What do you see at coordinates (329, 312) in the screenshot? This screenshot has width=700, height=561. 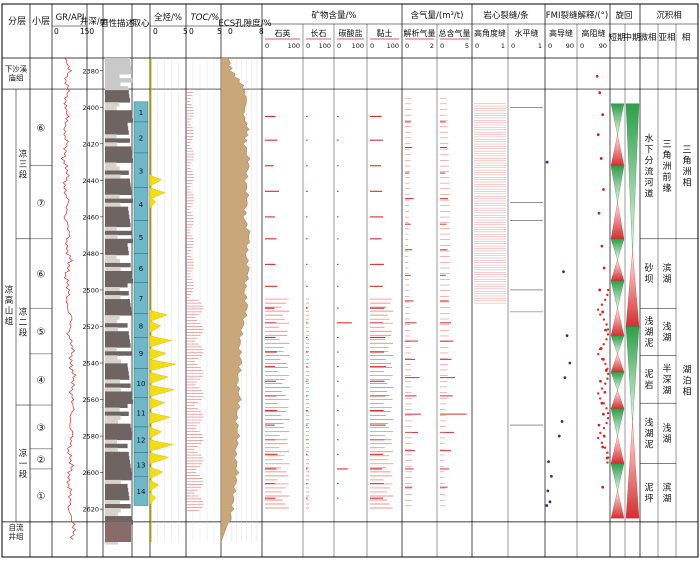 I see `mineral-track` at bounding box center [329, 312].